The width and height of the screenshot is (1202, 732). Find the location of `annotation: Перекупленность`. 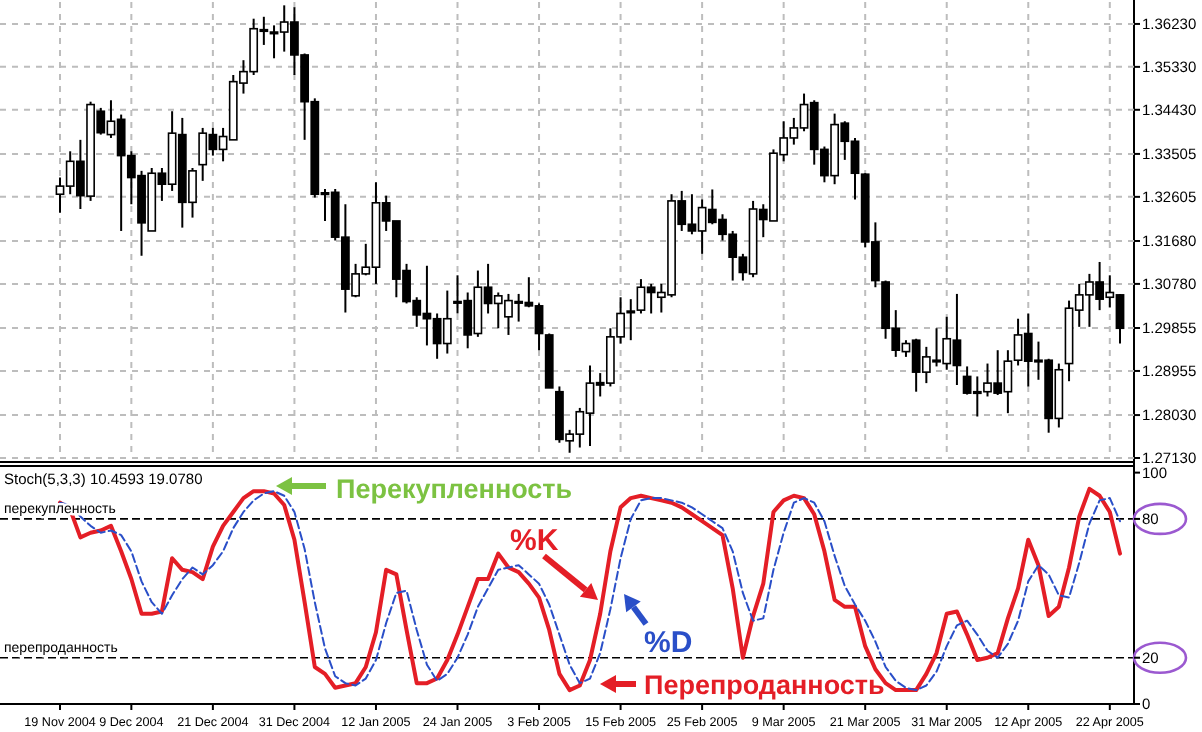

annotation: Перекупленность is located at coordinates (454, 489).